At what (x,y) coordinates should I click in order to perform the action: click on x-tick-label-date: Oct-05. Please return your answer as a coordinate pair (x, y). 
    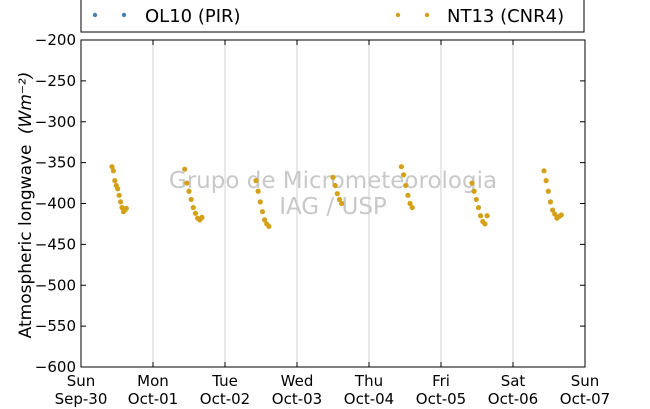
    Looking at the image, I should click on (441, 399).